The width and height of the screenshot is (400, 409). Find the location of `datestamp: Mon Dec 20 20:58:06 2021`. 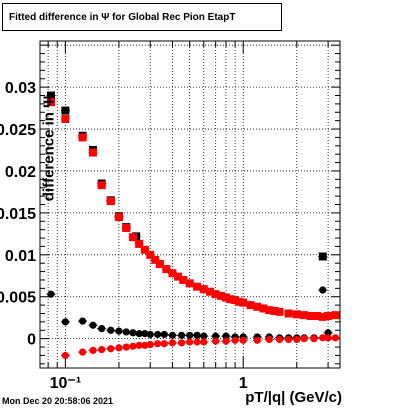

datestamp: Mon Dec 20 20:58:06 2021 is located at coordinates (58, 401).